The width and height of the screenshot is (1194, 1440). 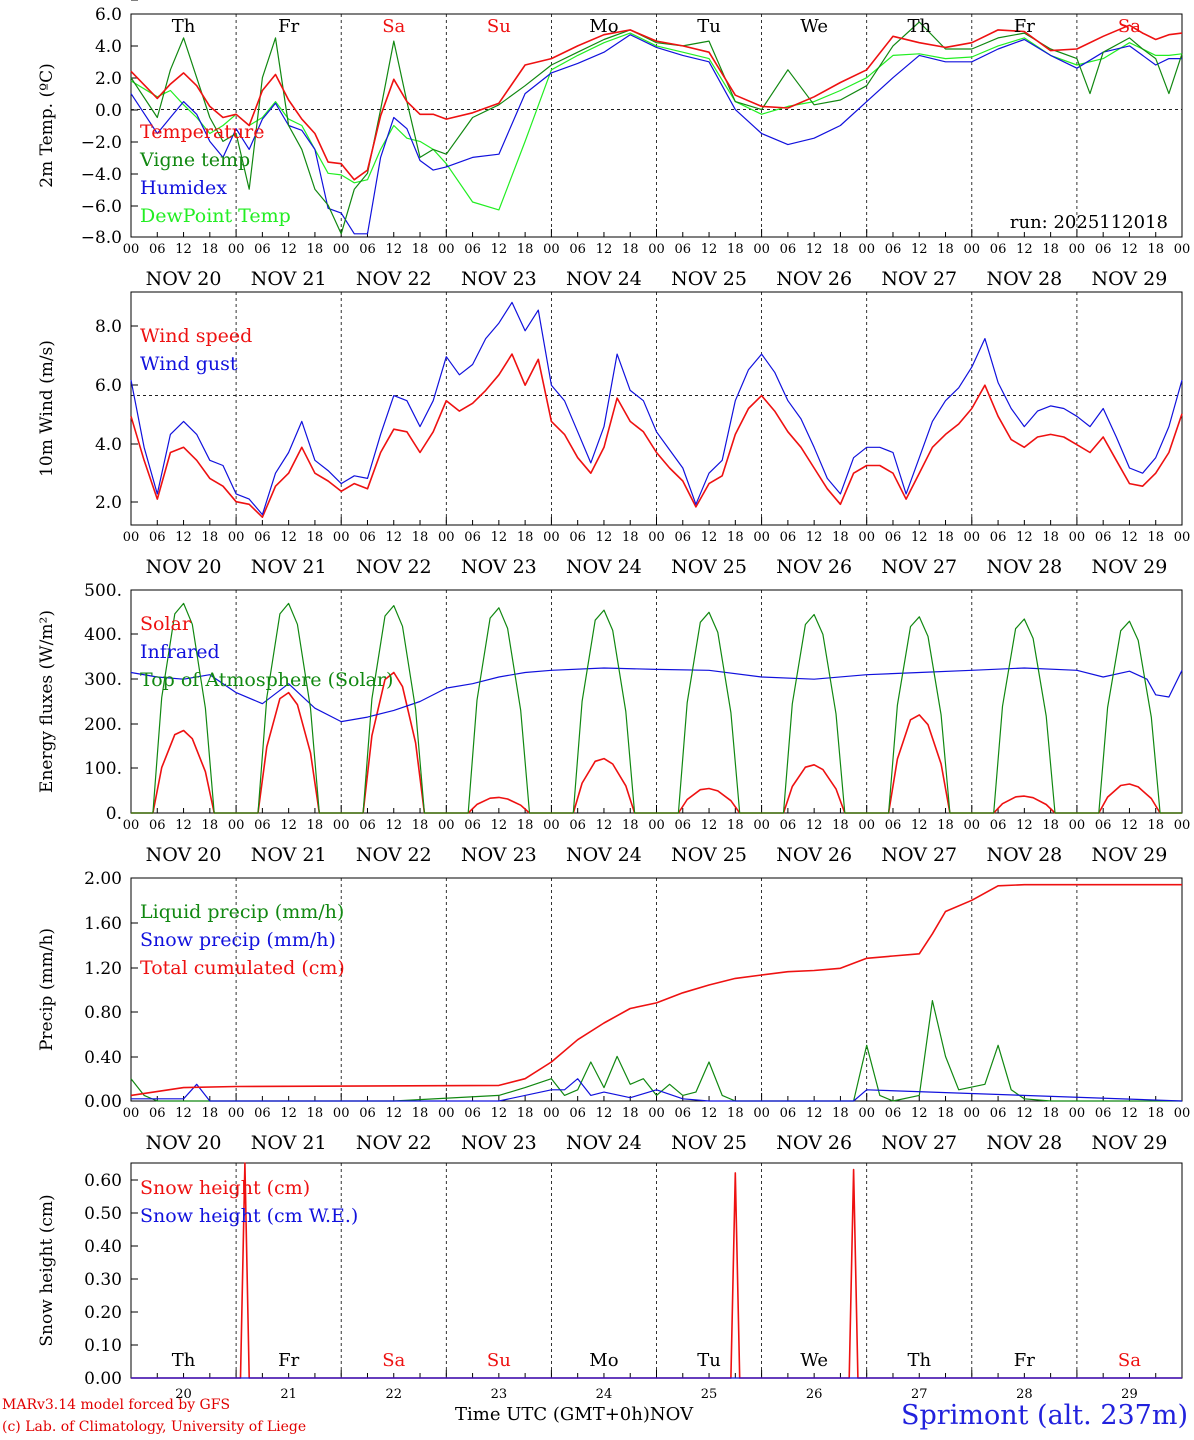 I want to click on series-line-temperature, so click(x=656, y=102).